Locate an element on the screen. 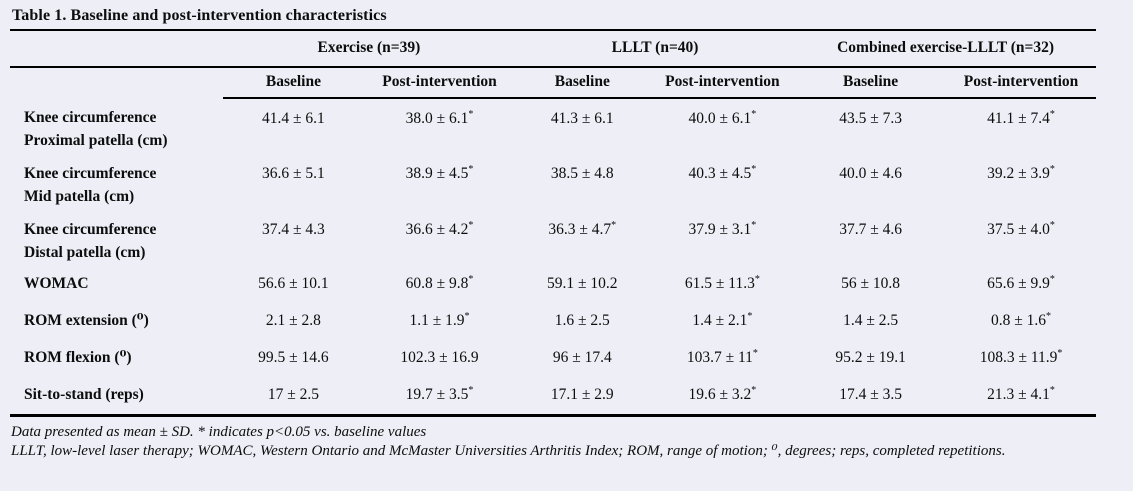  value-cell: 40.0 ± 6.1* is located at coordinates (722, 117).